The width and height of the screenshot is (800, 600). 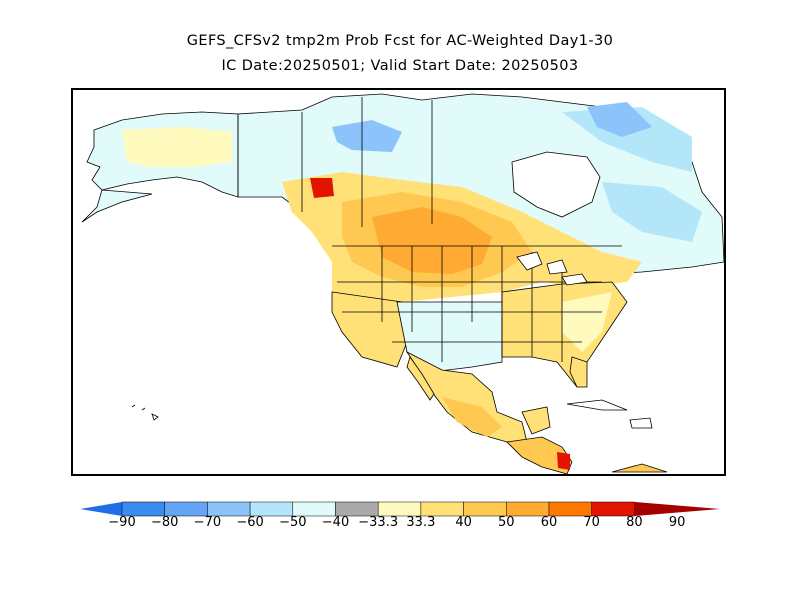 What do you see at coordinates (591, 522) in the screenshot?
I see `colorbar-tick-label: 70` at bounding box center [591, 522].